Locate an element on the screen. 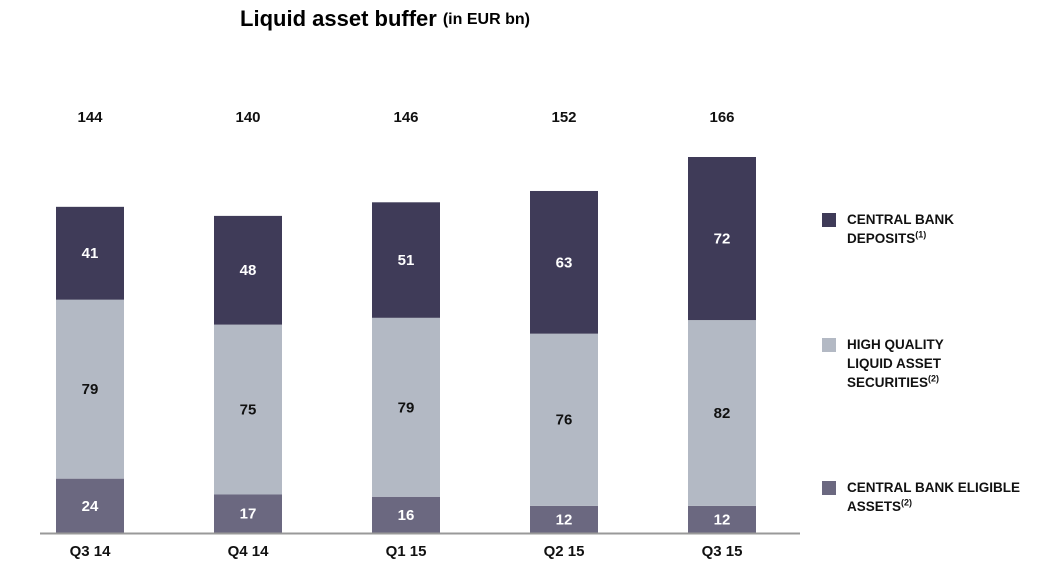 Image resolution: width=1056 pixels, height=567 pixels. total-label: 152 is located at coordinates (563, 117).